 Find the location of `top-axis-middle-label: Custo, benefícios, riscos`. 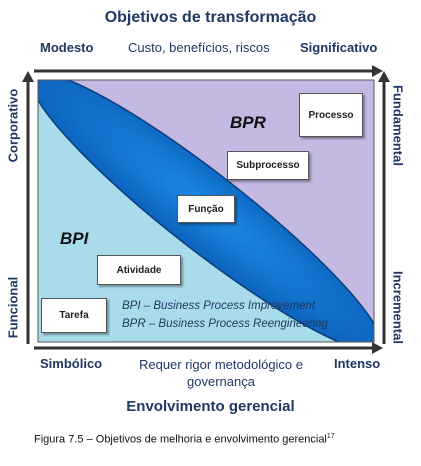

top-axis-middle-label: Custo, benefícios, riscos is located at coordinates (199, 47).